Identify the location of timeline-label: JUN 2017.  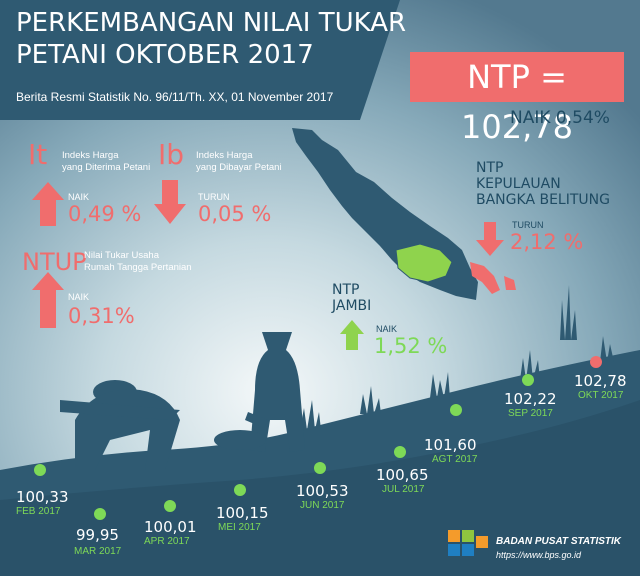
(322, 505).